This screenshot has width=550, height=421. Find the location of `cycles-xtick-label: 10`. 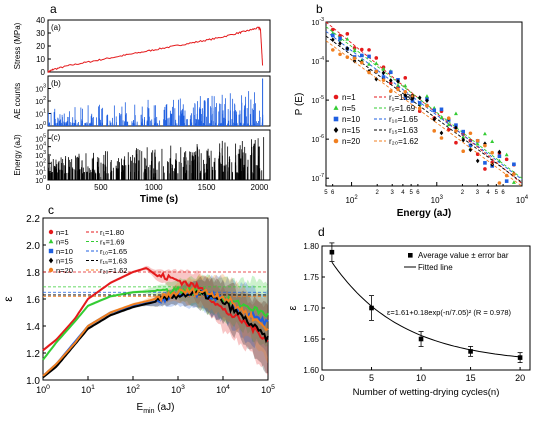

cycles-xtick-label: 10 is located at coordinates (421, 378).